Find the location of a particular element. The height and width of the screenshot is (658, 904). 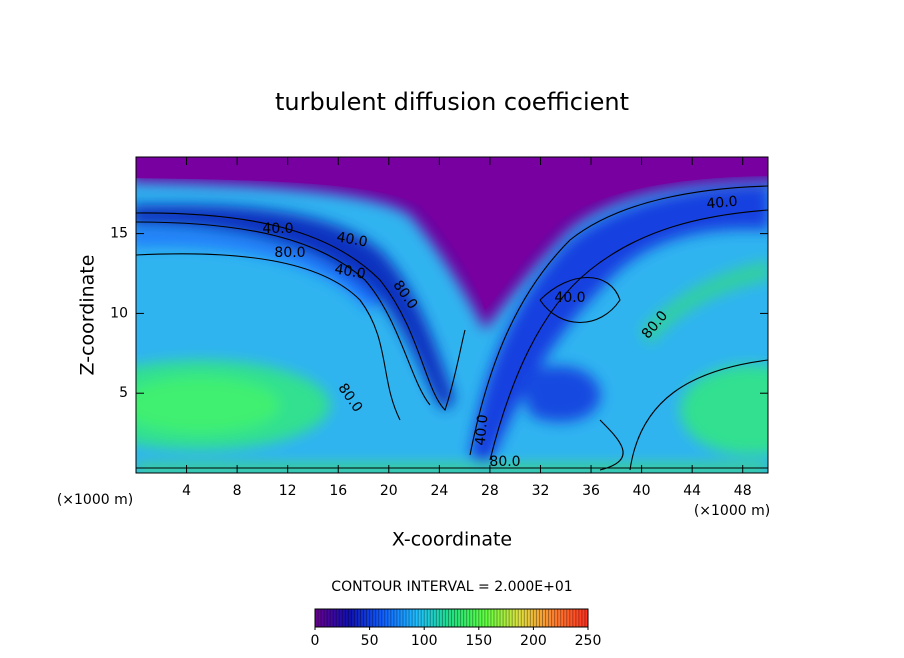

x-unit-label: (×1000 m) is located at coordinates (732, 511).